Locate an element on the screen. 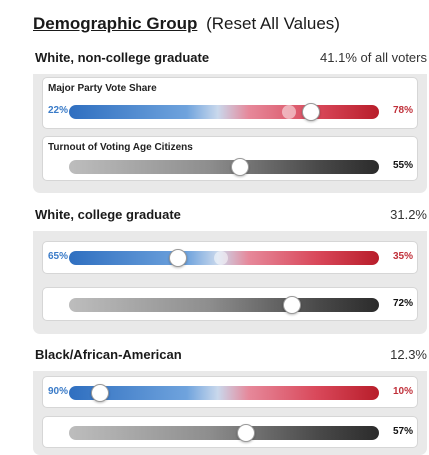 The width and height of the screenshot is (429, 455). dem-share: 65% is located at coordinates (58, 256).